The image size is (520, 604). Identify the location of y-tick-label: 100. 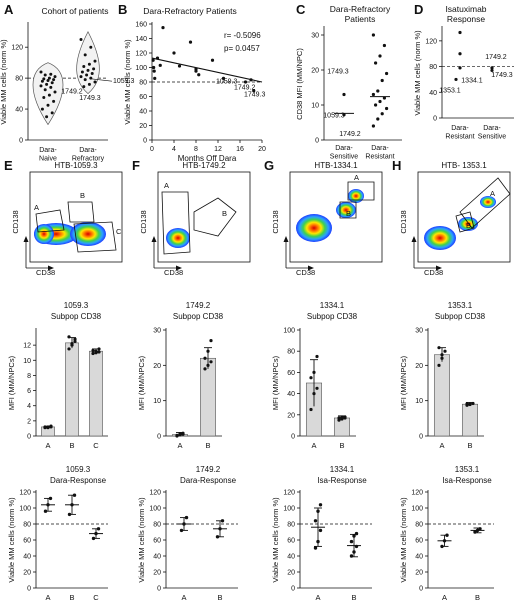
(25, 509).